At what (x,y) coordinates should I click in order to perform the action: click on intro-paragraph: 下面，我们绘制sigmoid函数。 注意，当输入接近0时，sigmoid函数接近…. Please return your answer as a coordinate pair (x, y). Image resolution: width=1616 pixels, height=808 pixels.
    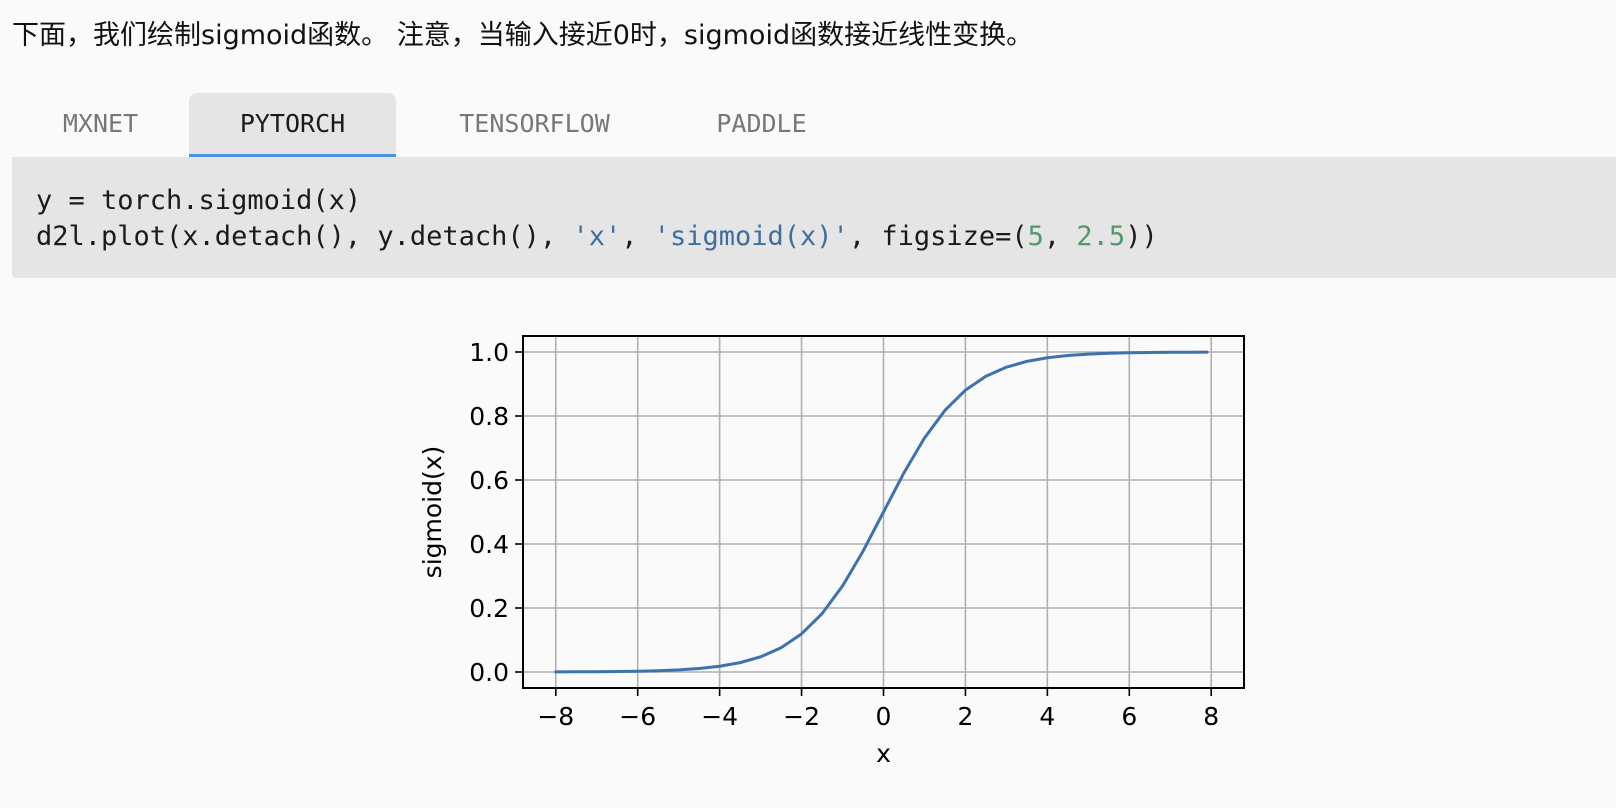
    Looking at the image, I should click on (523, 35).